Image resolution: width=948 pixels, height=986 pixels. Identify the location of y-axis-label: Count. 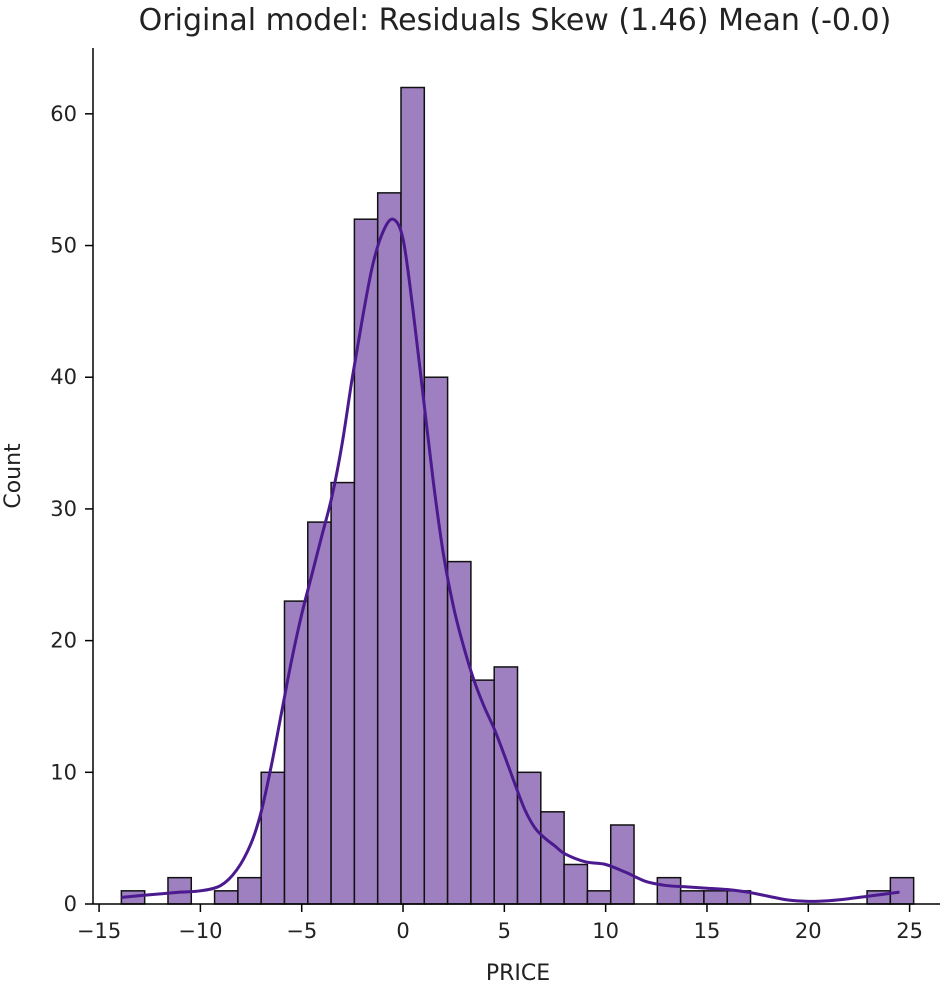
(13, 476).